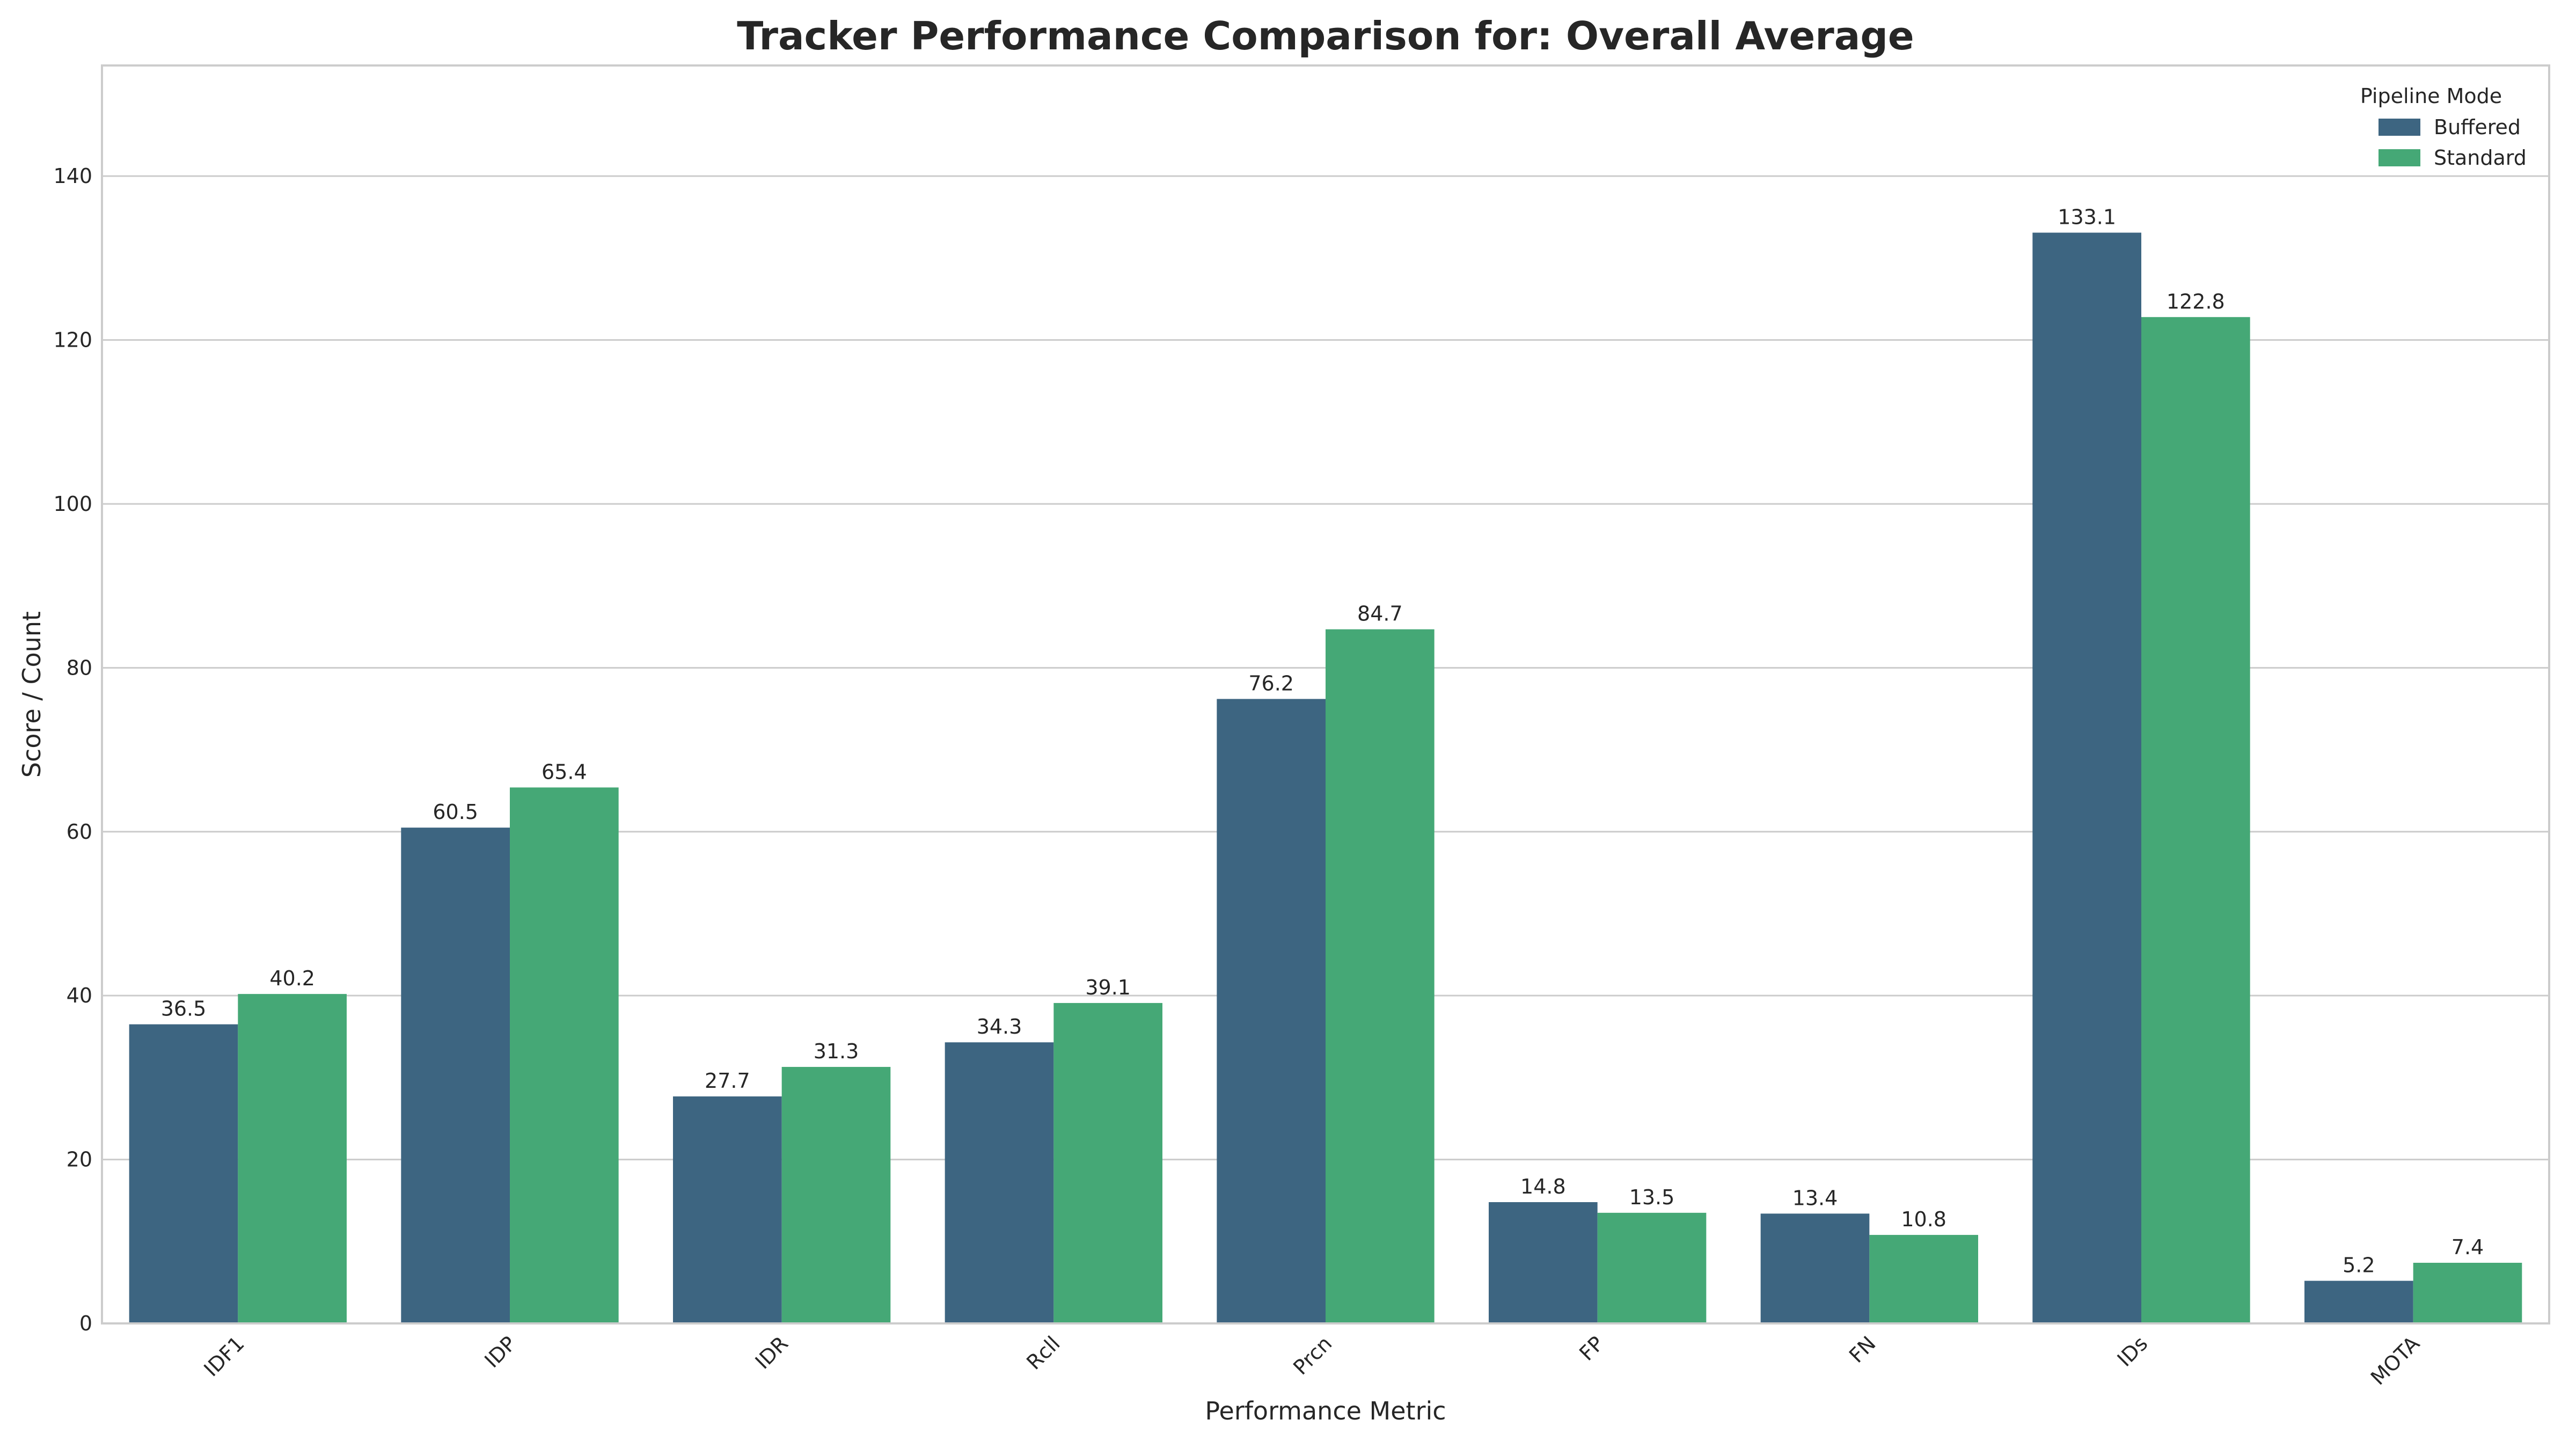  Describe the element at coordinates (1108, 987) in the screenshot. I see `bar-value-label: 39.1` at that location.